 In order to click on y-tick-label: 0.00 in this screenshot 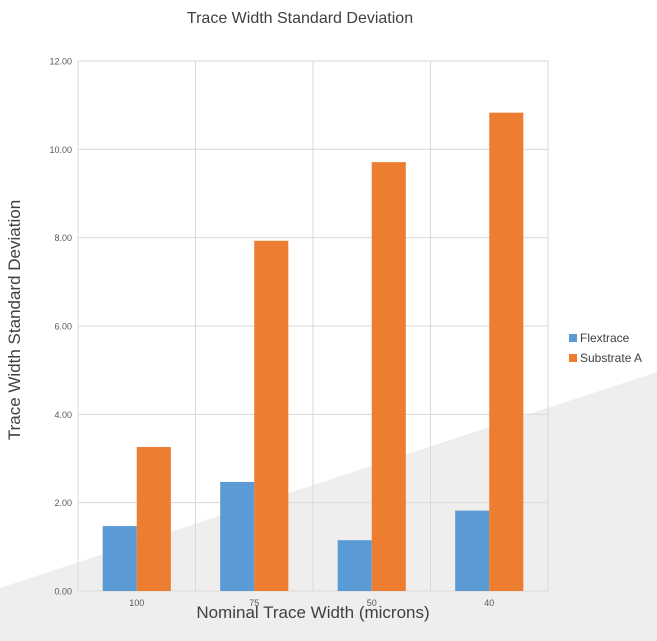, I will do `click(63, 592)`.